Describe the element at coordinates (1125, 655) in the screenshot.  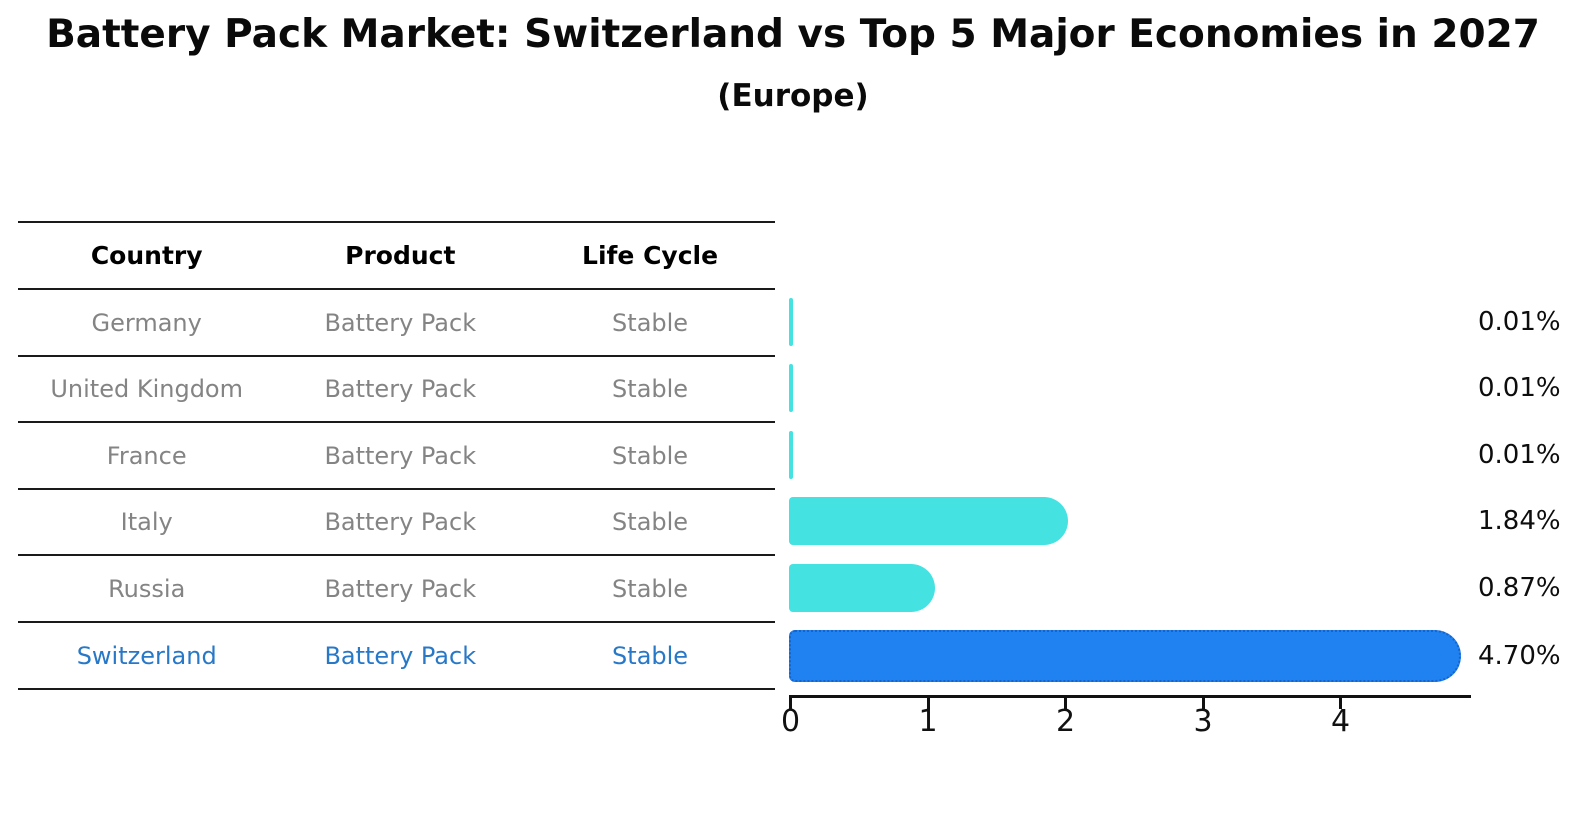
I see `bar-switzerland` at that location.